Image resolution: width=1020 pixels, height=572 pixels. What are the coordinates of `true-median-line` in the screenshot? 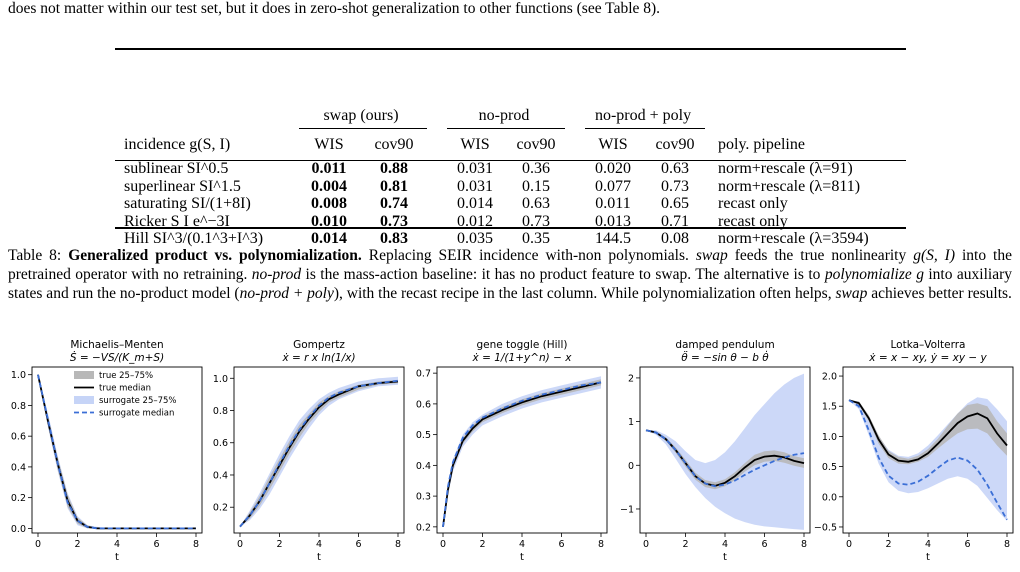 It's located at (928, 431).